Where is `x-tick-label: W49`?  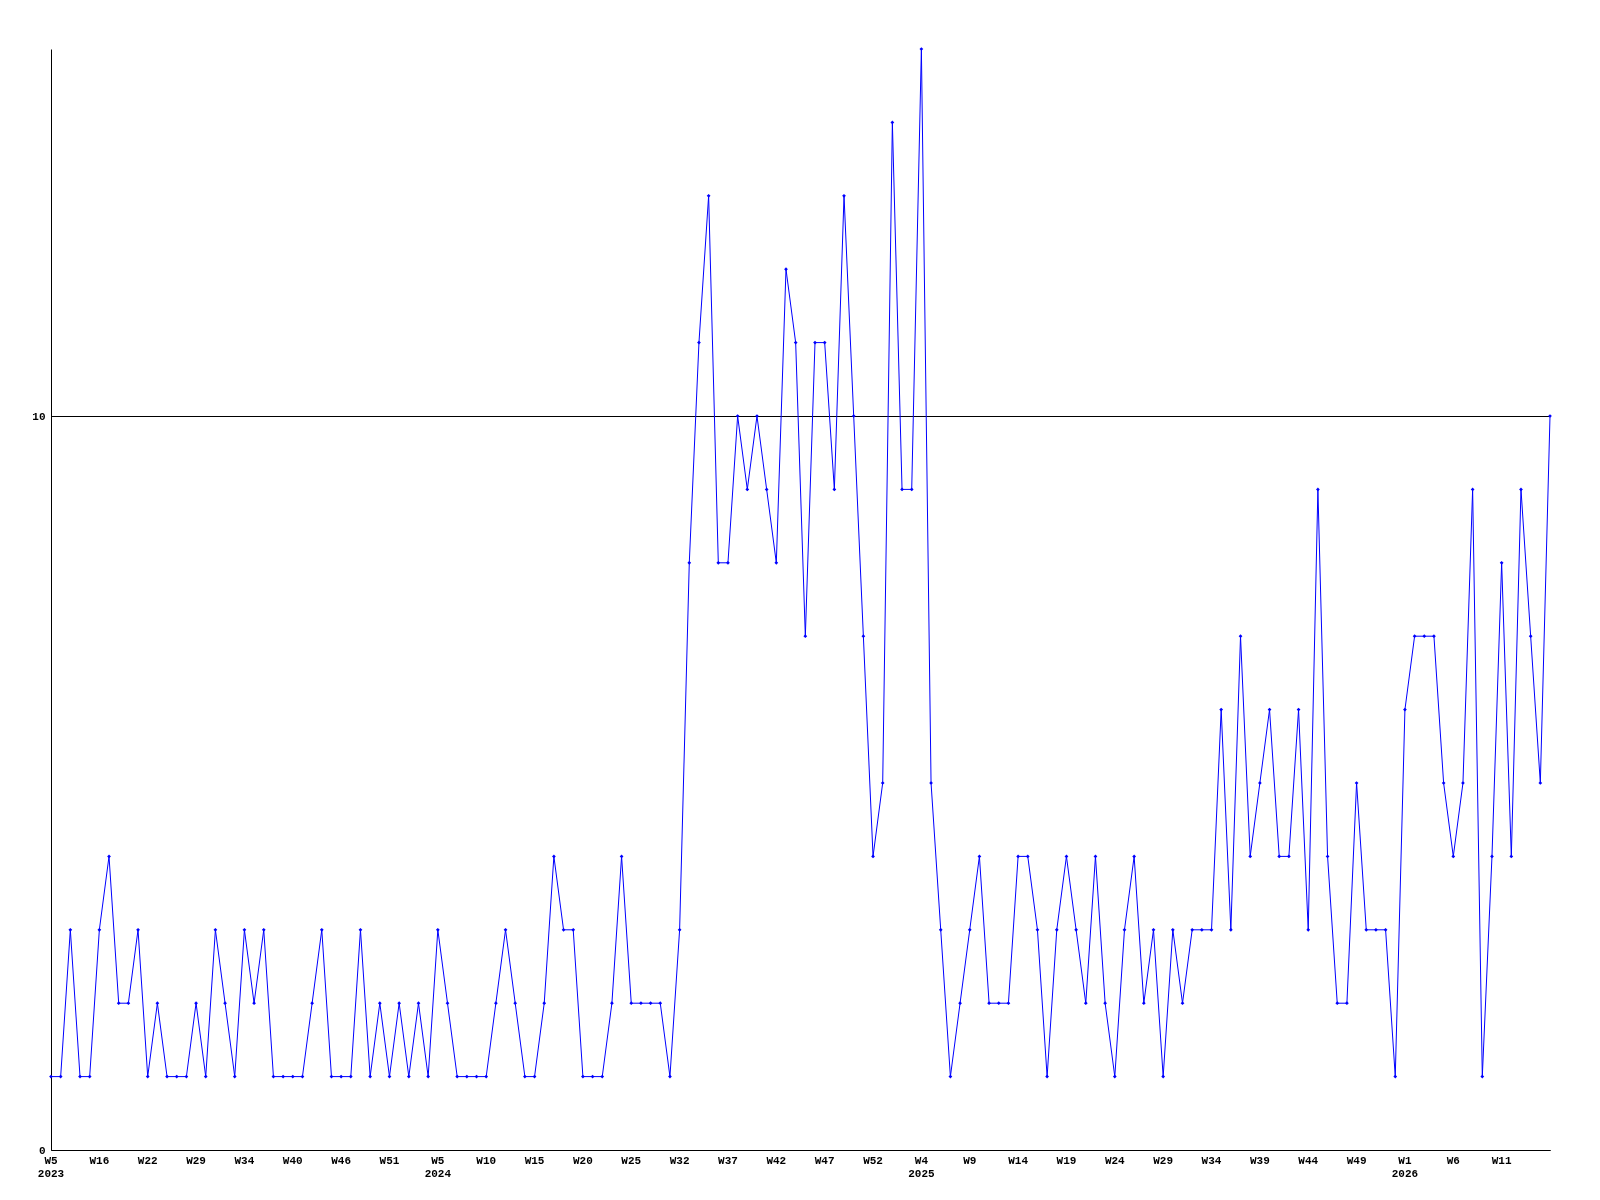
x-tick-label: W49 is located at coordinates (1356, 1161).